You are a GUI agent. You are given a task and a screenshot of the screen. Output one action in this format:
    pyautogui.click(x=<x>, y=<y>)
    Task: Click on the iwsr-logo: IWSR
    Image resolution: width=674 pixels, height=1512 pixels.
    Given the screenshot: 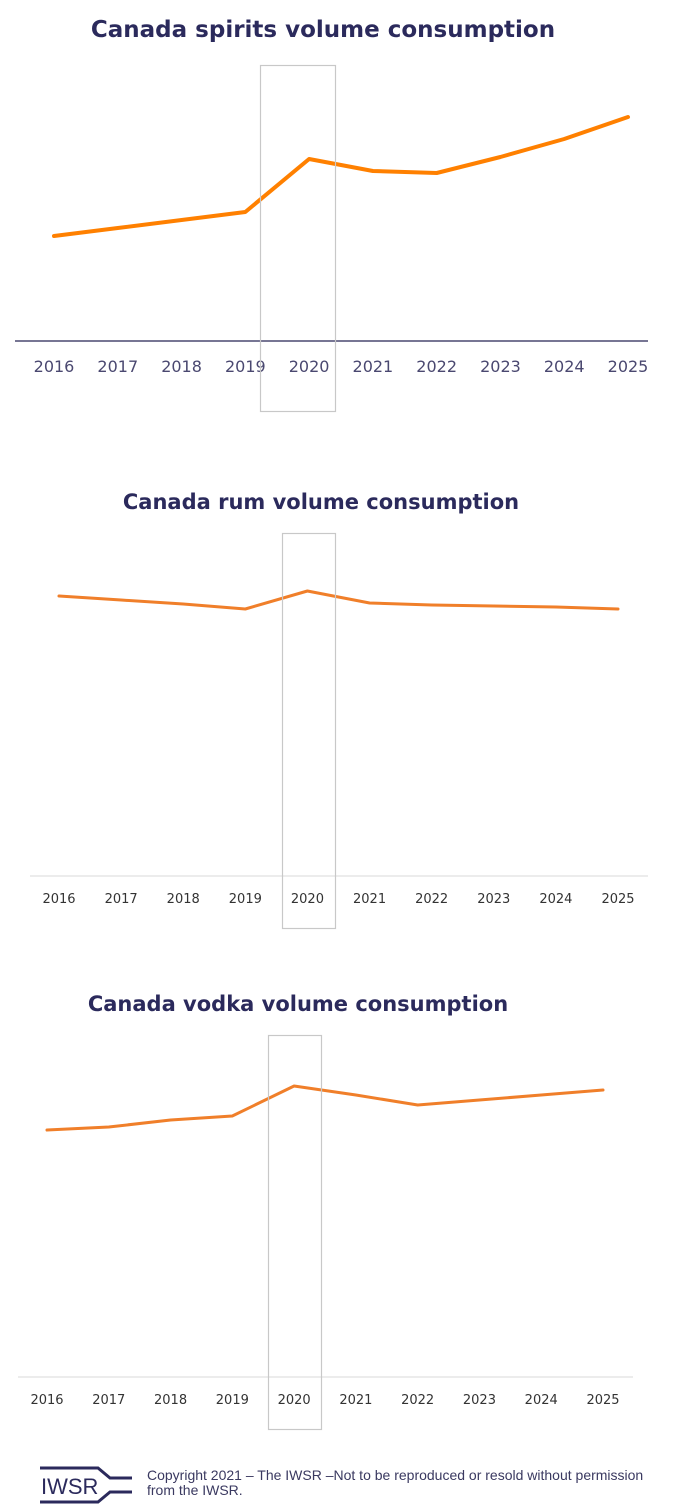 What is the action you would take?
    pyautogui.click(x=86, y=1485)
    